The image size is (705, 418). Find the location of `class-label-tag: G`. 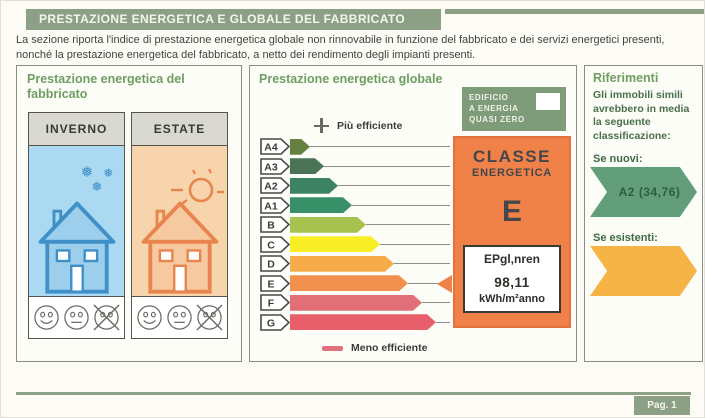

class-label-tag: G is located at coordinates (275, 322).